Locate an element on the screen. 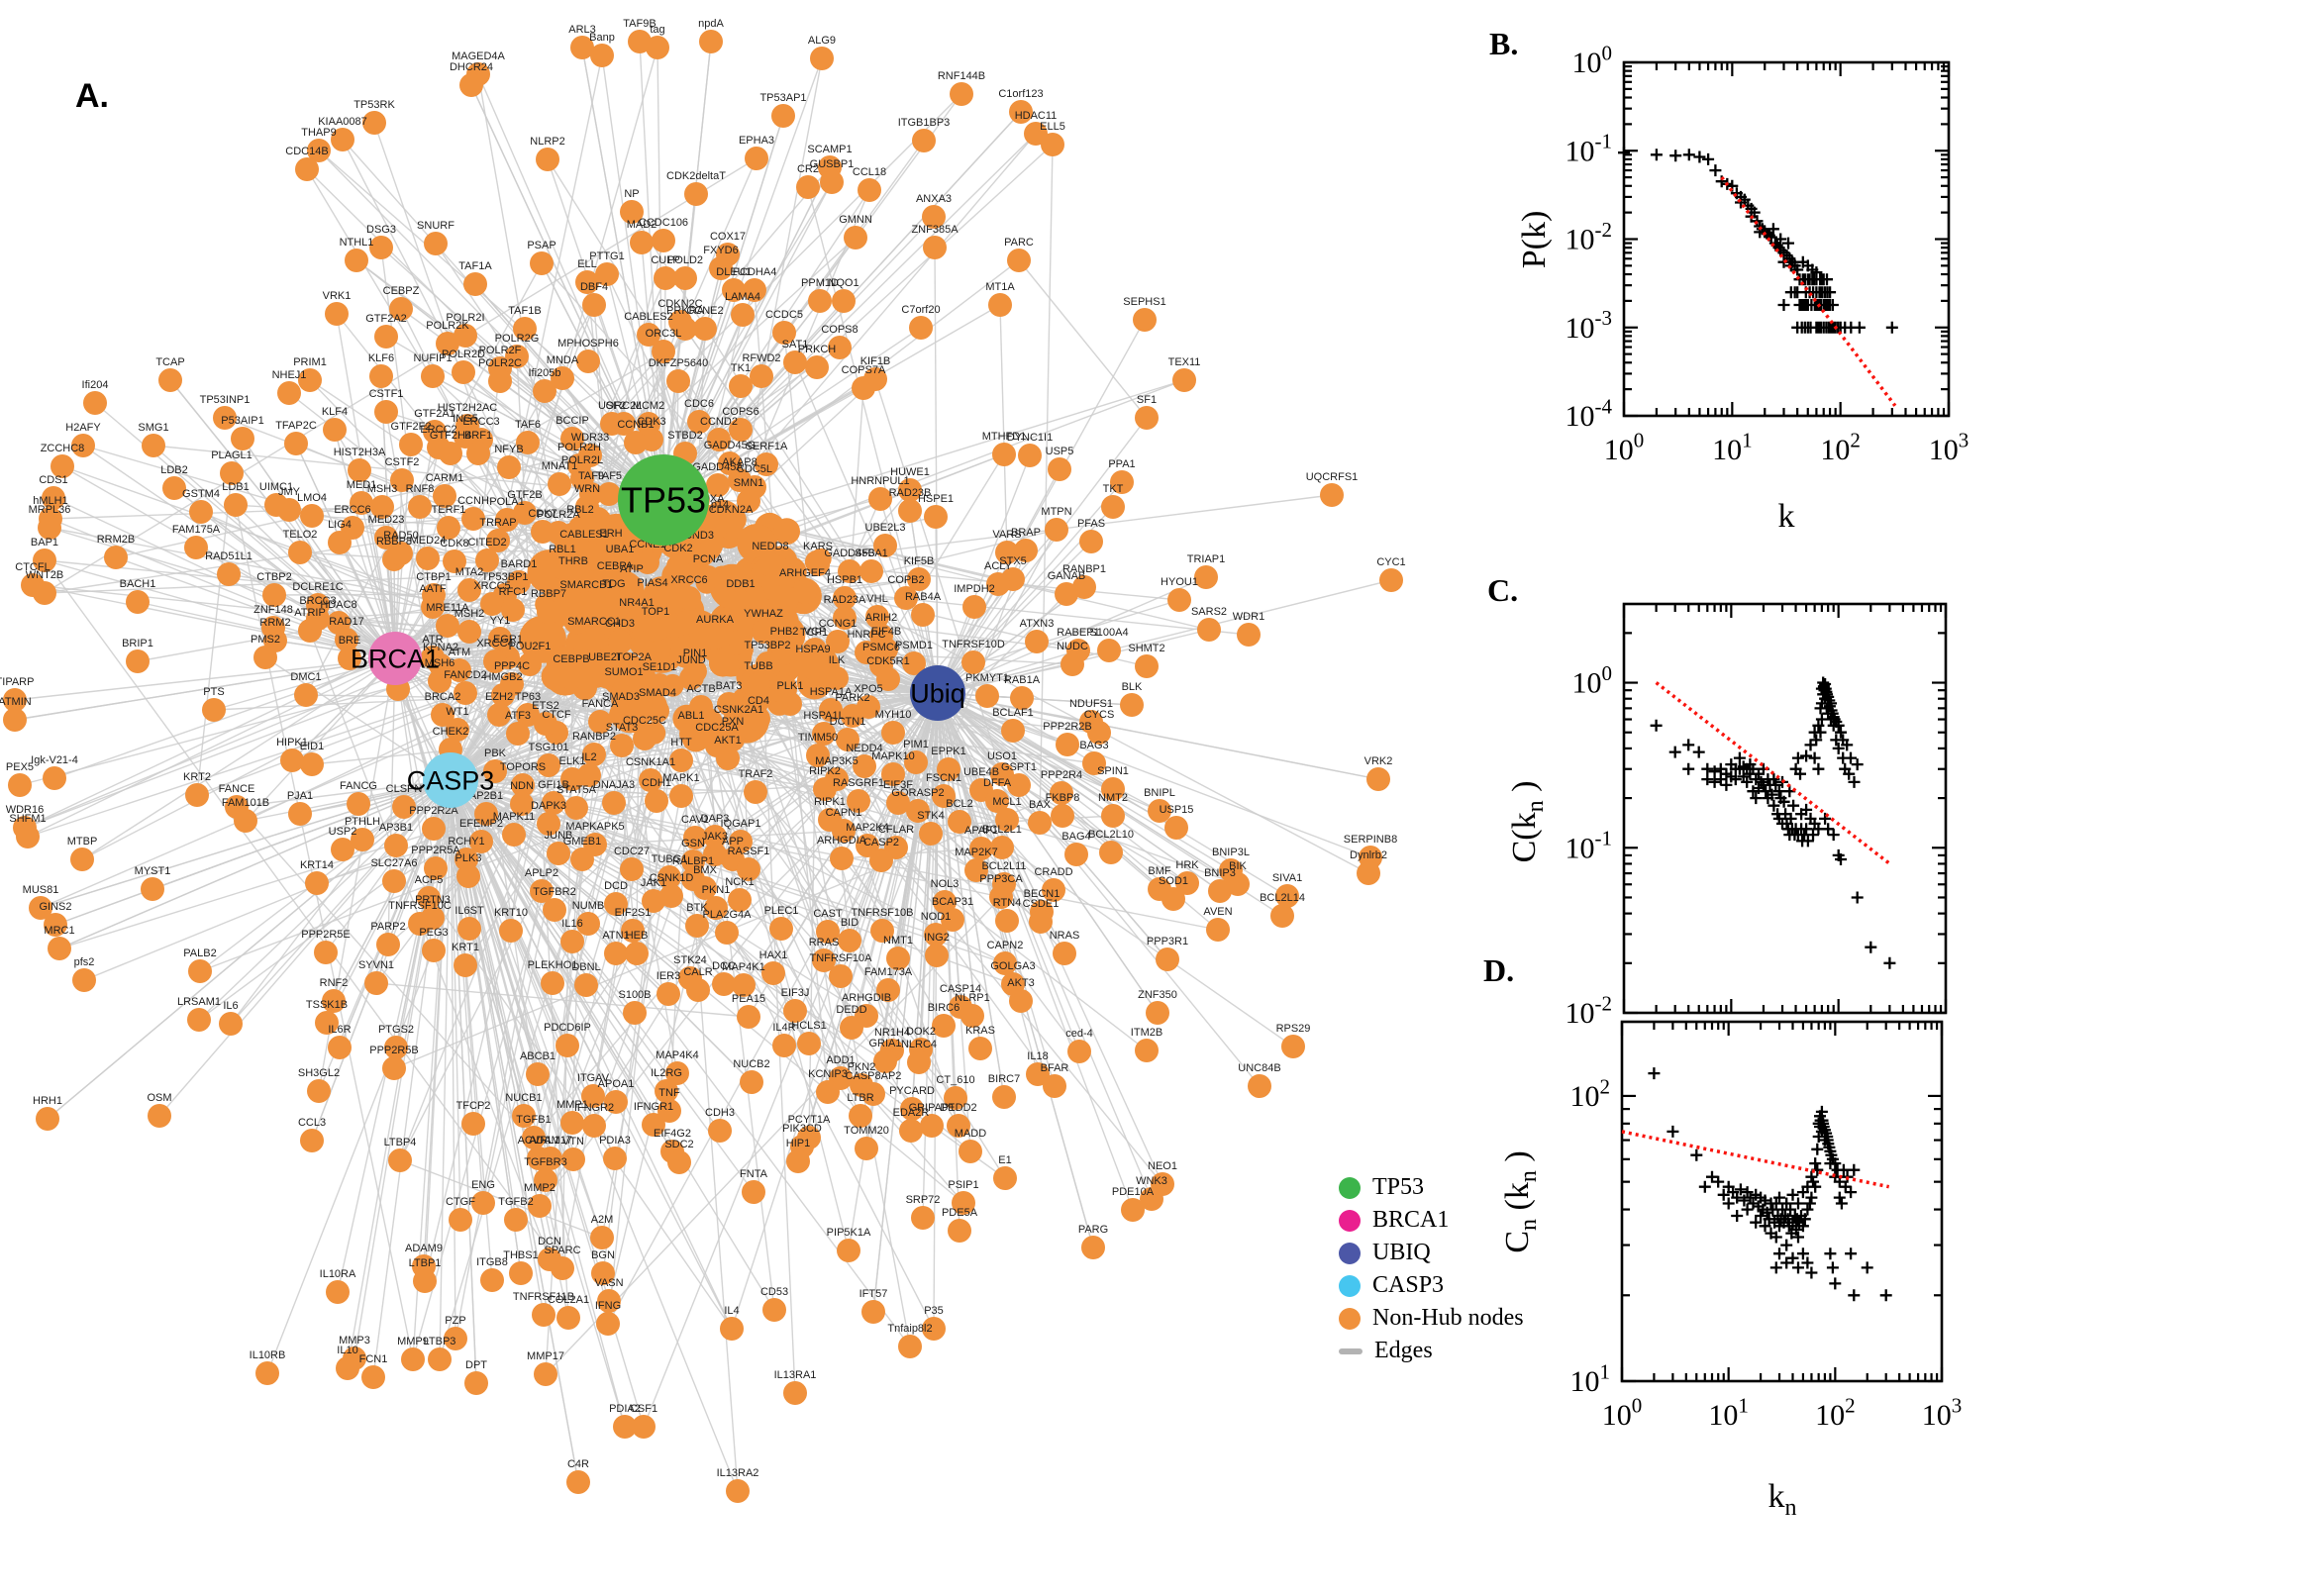  node-PLK3 is located at coordinates (468, 876).